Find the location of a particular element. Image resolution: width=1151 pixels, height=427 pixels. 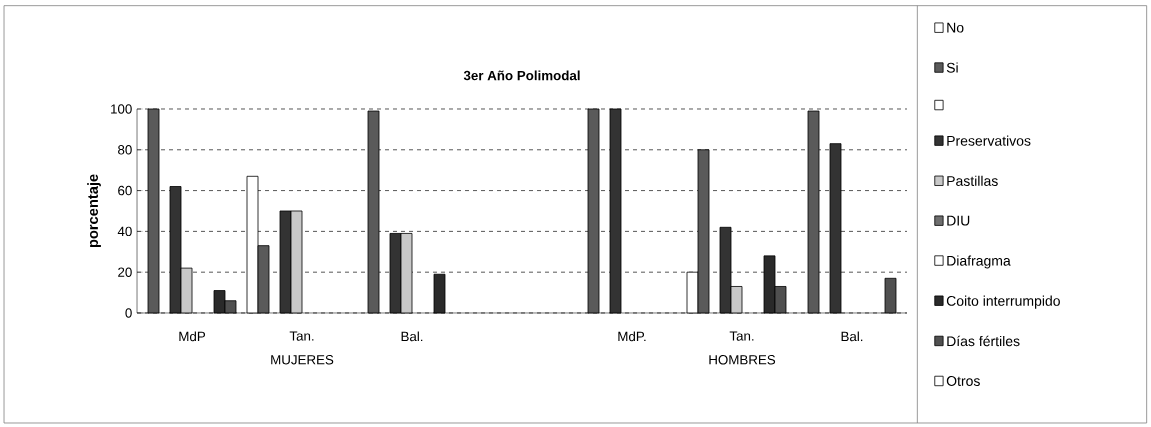

legend-label: No is located at coordinates (955, 27).